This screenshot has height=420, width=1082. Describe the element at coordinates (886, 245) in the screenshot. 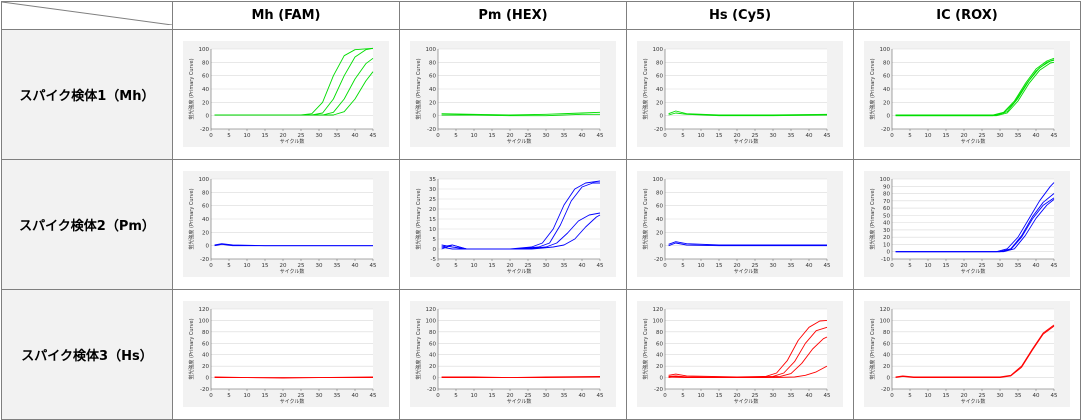

I see `y-tick-label: 10` at that location.